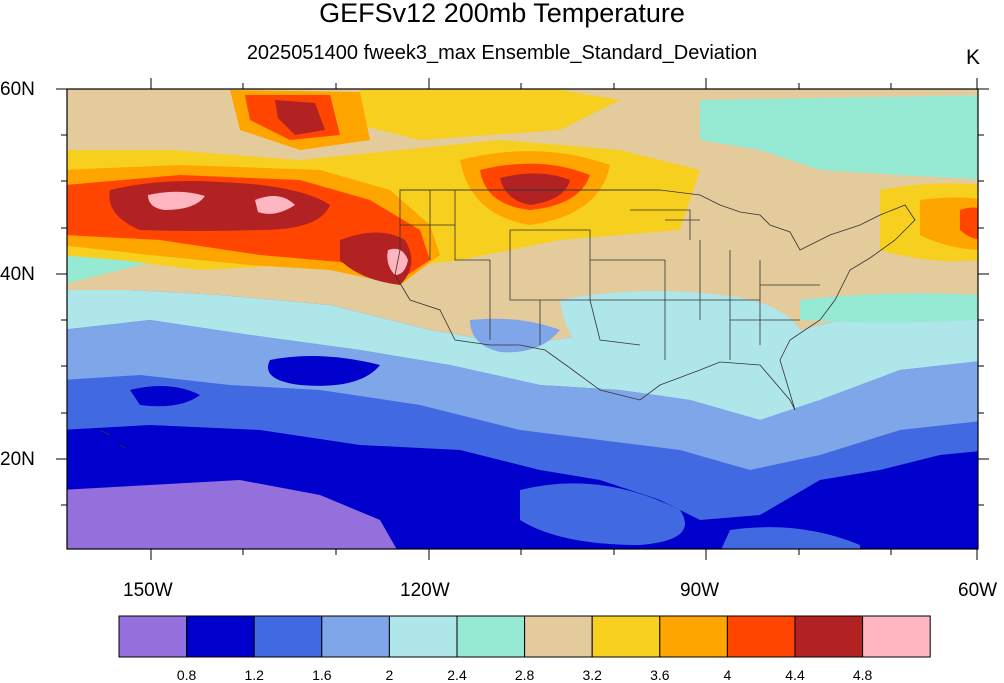 The height and width of the screenshot is (683, 1004). What do you see at coordinates (322, 675) in the screenshot?
I see `colorbar-tick-label: 1.6` at bounding box center [322, 675].